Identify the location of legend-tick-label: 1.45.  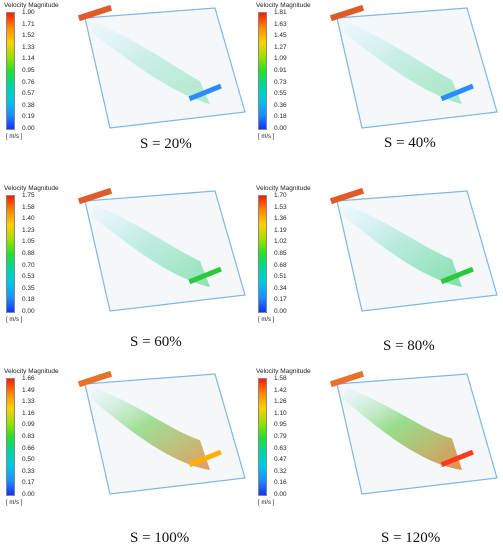
(280, 36).